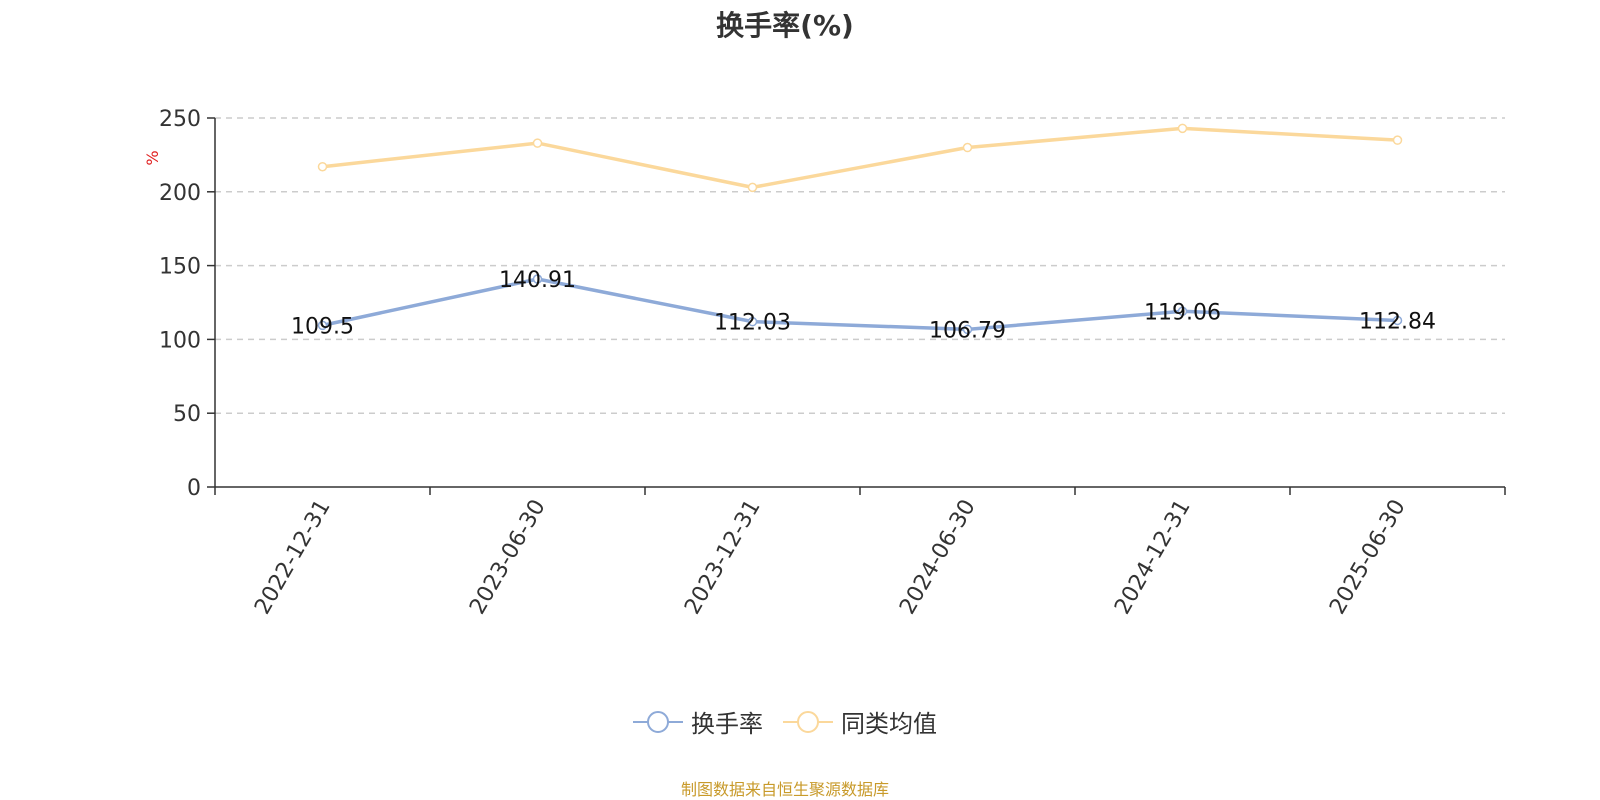 Image resolution: width=1600 pixels, height=800 pixels. I want to click on y-tick-label-250: 250, so click(180, 119).